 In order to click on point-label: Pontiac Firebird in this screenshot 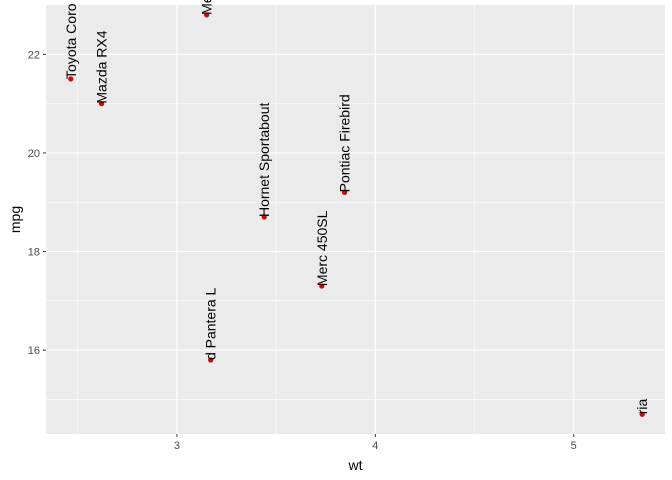, I will do `click(345, 143)`.